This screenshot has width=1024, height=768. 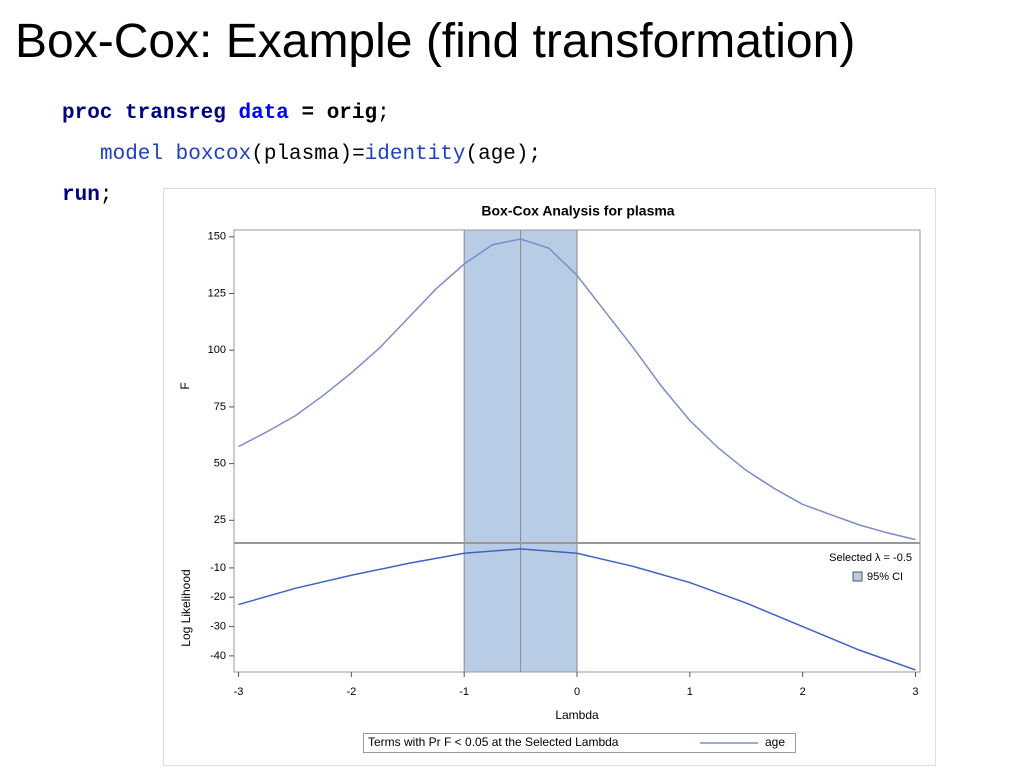 What do you see at coordinates (351, 692) in the screenshot?
I see `x-tick-label: -2` at bounding box center [351, 692].